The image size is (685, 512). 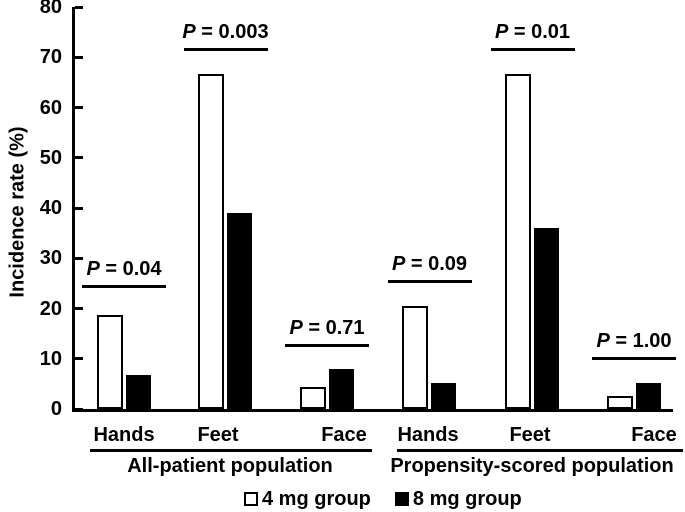 I want to click on p-value-label-p1-feet: P = 0.01, so click(x=532, y=32).